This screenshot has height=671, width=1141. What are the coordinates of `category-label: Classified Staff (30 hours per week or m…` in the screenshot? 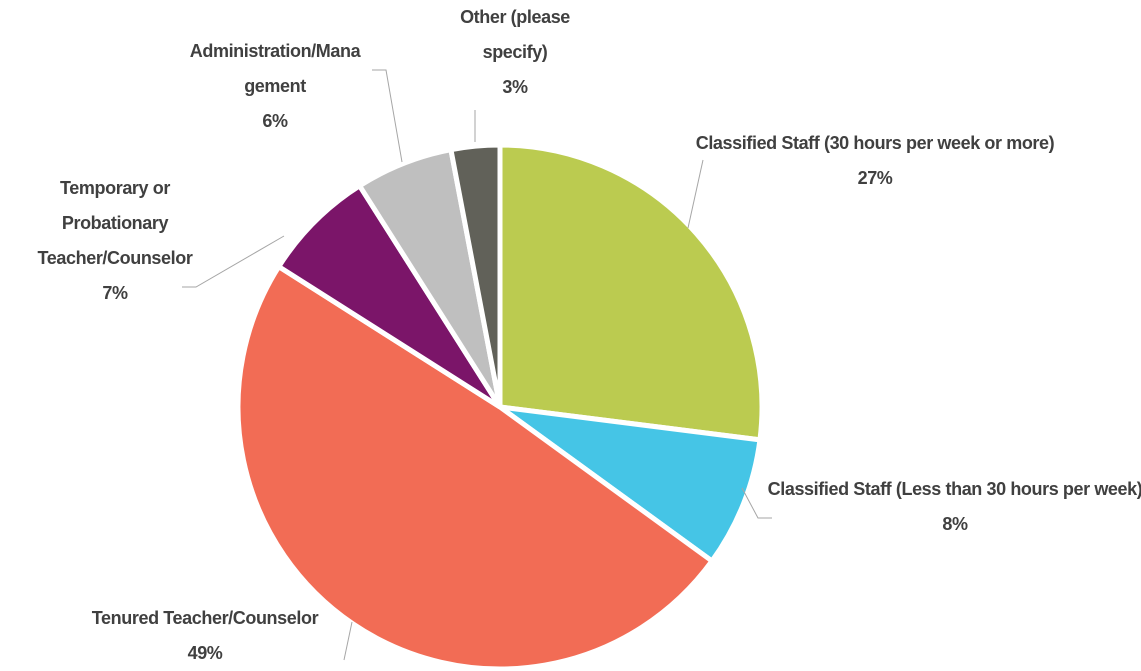 It's located at (875, 143).